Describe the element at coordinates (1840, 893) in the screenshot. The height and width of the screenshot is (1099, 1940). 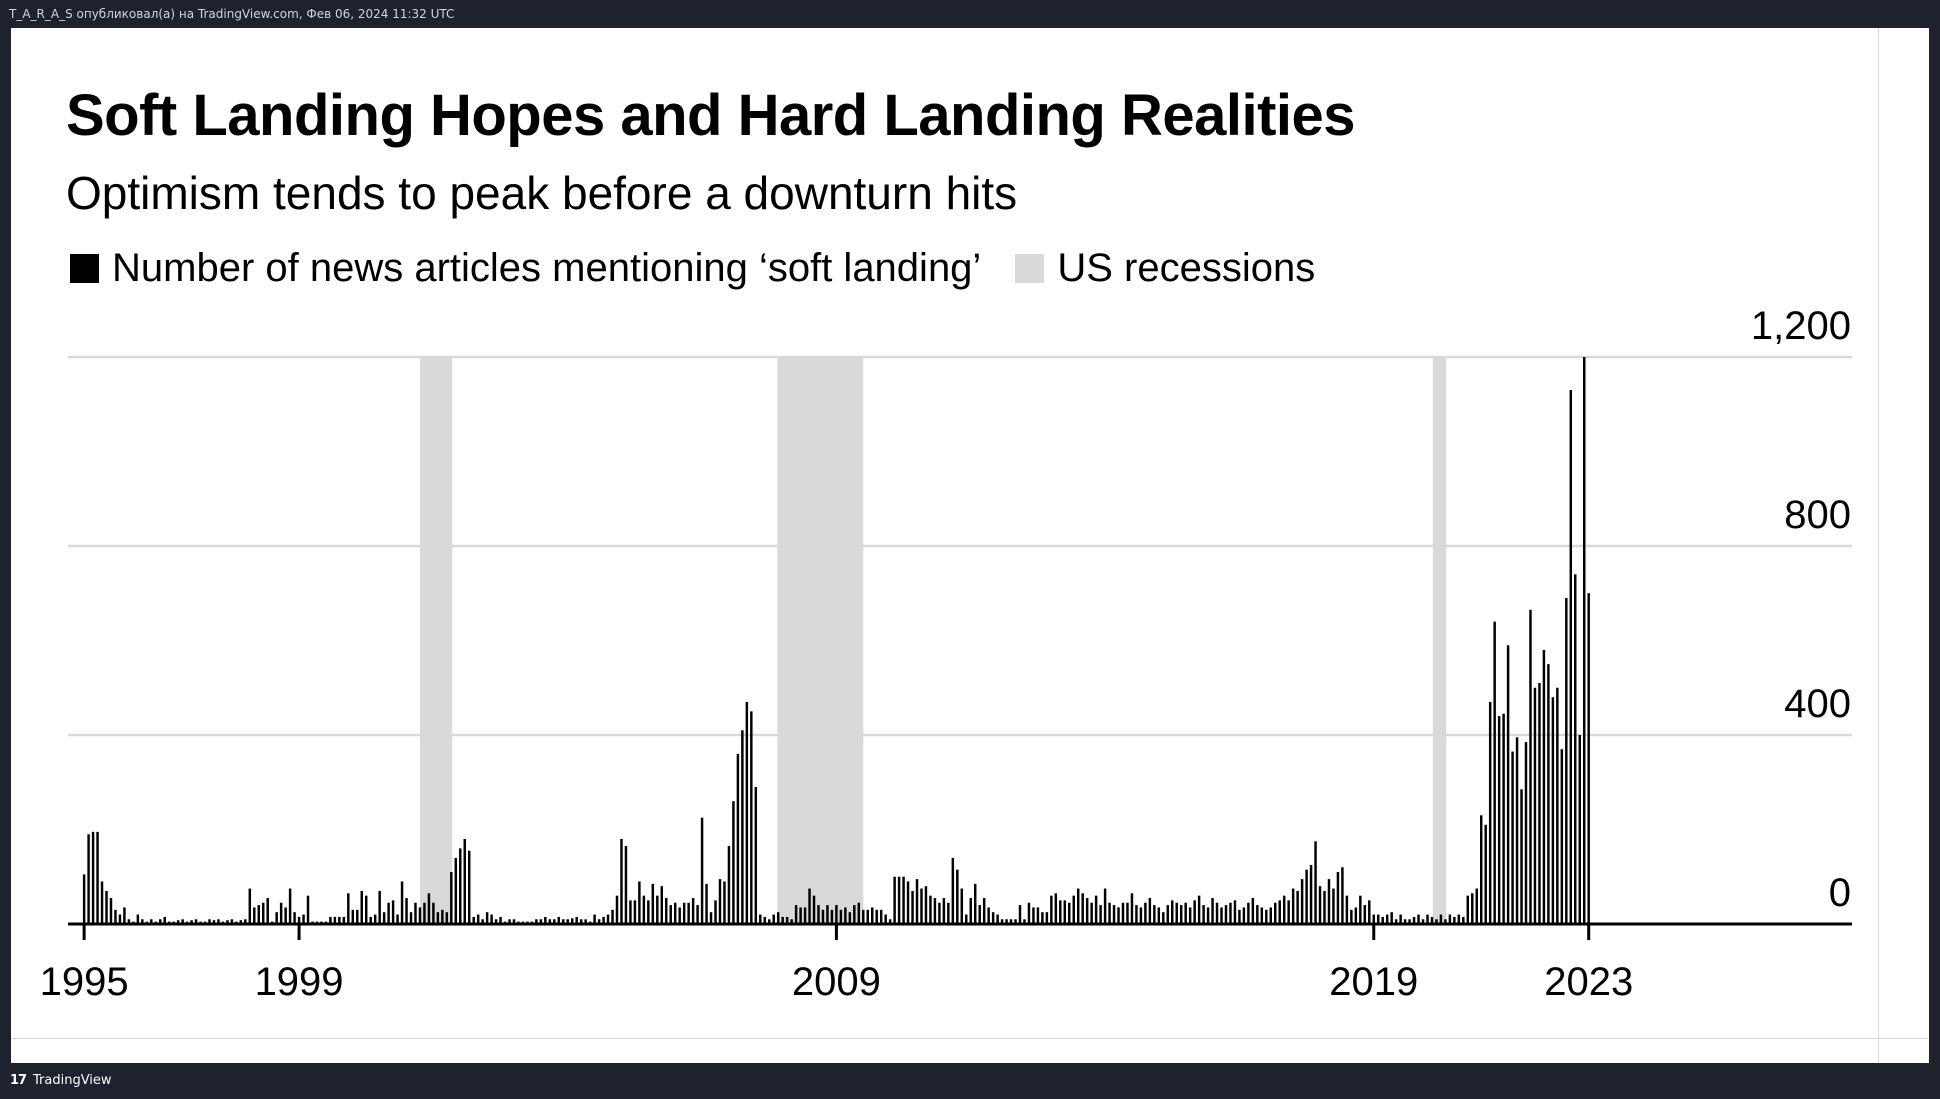
I see `y-tick-label: 0` at that location.